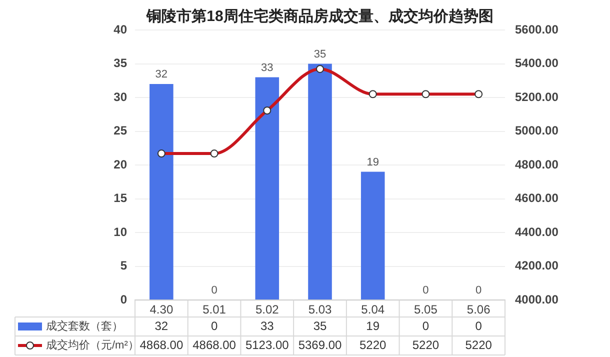  Describe the element at coordinates (267, 345) in the screenshot. I see `data-label: 5123.00` at that location.